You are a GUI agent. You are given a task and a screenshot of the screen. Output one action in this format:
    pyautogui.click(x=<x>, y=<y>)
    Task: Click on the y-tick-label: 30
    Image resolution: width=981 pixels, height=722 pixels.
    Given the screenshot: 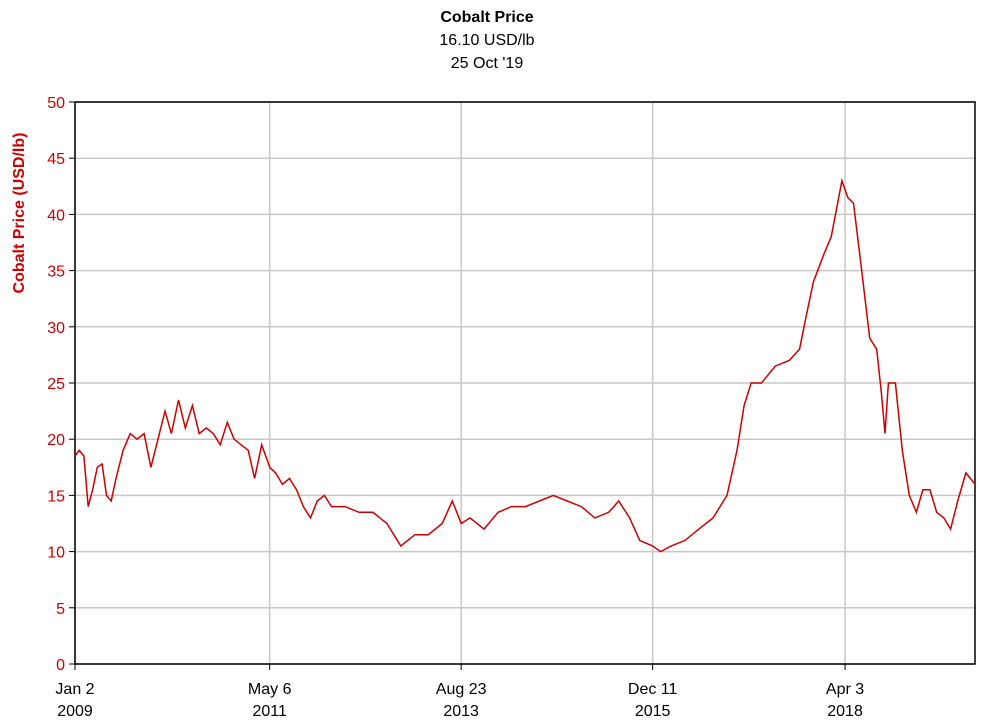 What is the action you would take?
    pyautogui.click(x=56, y=328)
    